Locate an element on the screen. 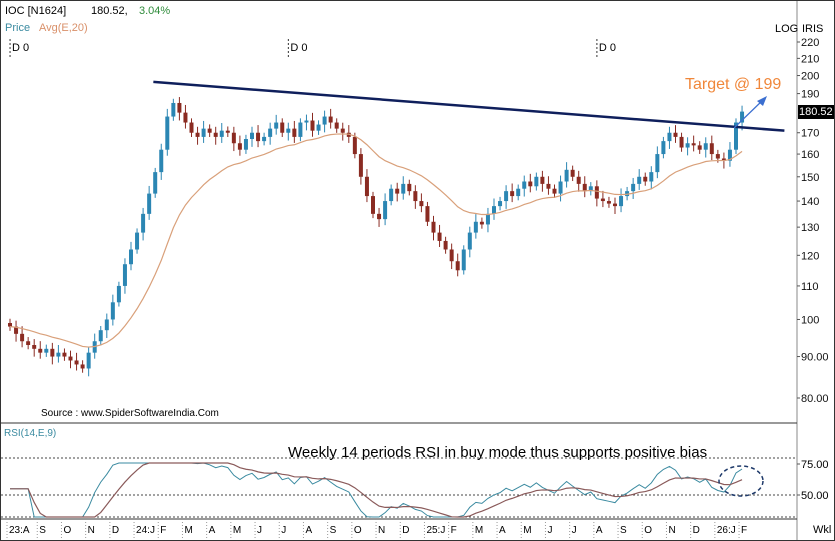 The height and width of the screenshot is (541, 835). month-label: D is located at coordinates (696, 530).